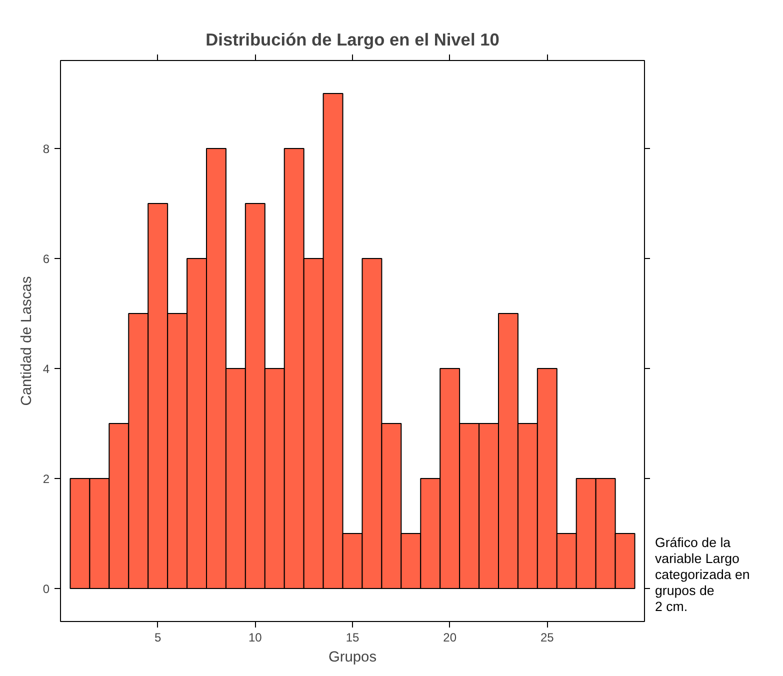  What do you see at coordinates (450, 637) in the screenshot?
I see `x-tick-label: 20` at bounding box center [450, 637].